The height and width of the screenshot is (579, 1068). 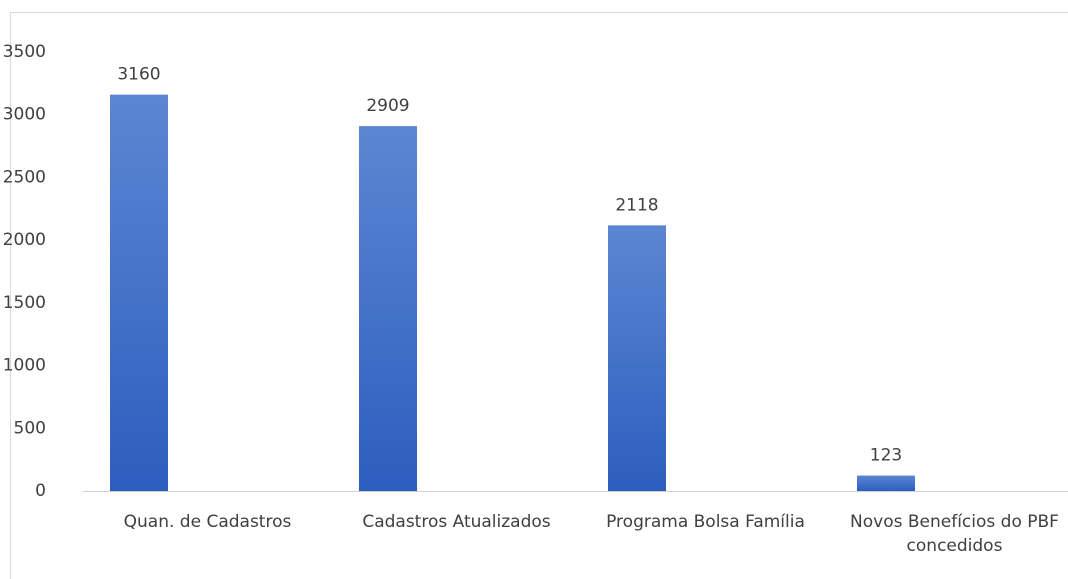 I want to click on y-tick-label: 1500, so click(x=24, y=303).